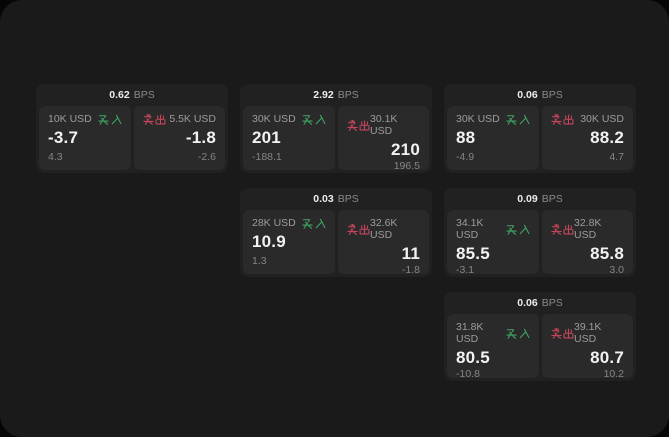  I want to click on sell-panel-top: 卖出 32.6K USD, so click(383, 229).